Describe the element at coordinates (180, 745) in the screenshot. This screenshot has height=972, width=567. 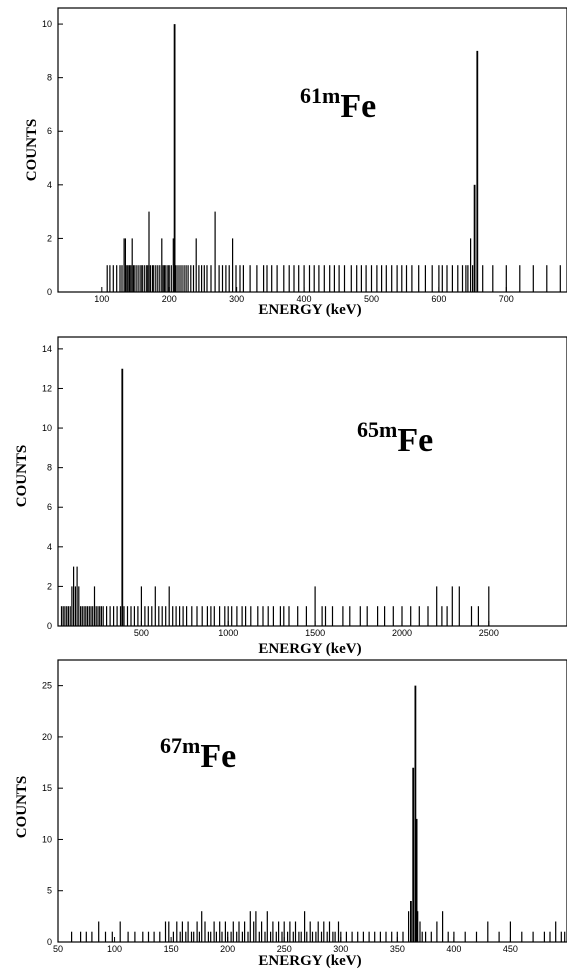
I see `isotope-mass: 67m` at that location.